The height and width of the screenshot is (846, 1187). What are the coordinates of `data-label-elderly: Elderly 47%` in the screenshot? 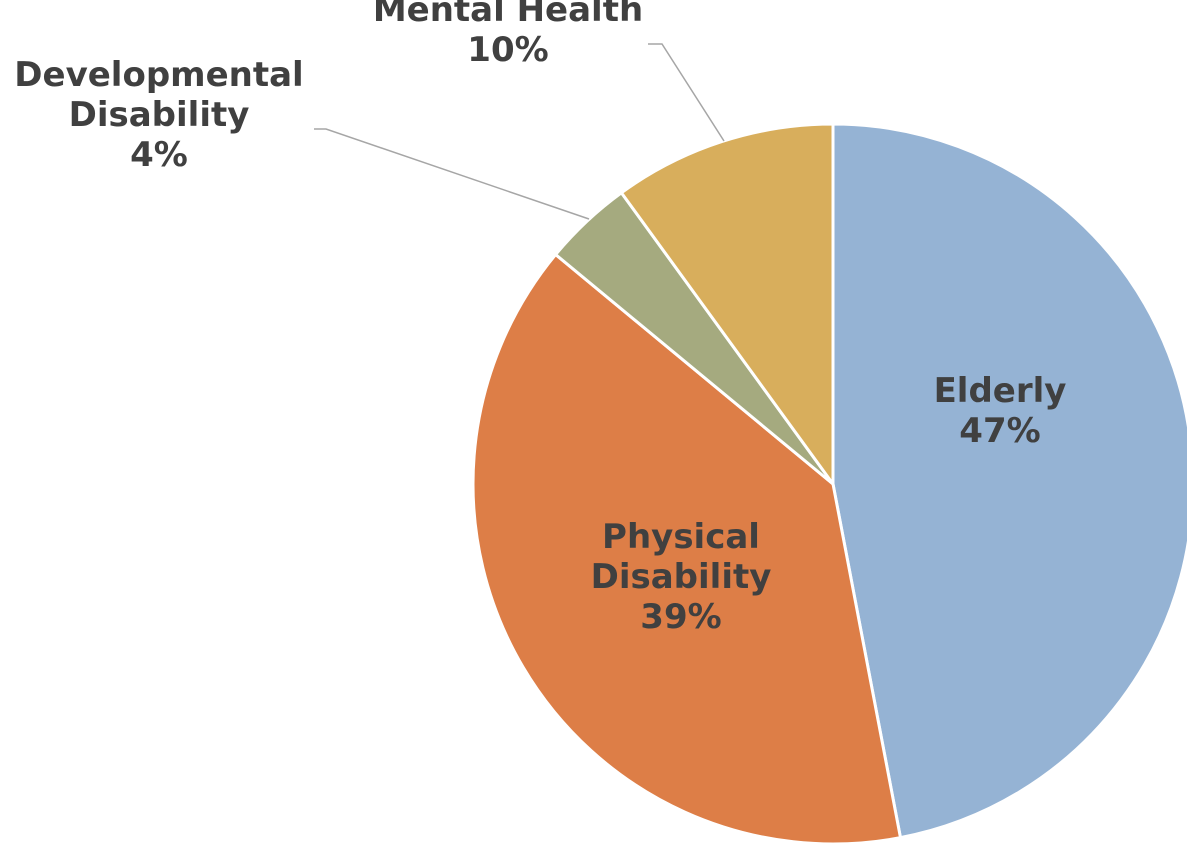 It's located at (1000, 411).